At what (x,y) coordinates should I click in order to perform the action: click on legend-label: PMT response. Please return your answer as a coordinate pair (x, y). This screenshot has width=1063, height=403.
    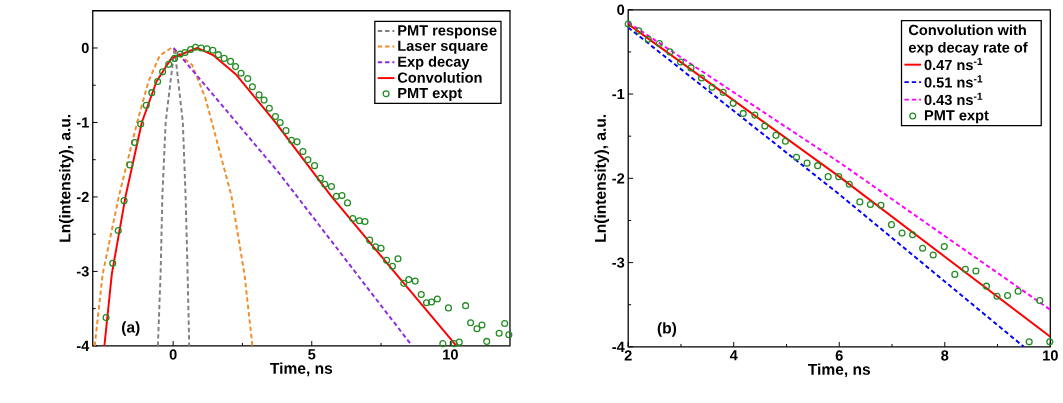
    Looking at the image, I should click on (447, 32).